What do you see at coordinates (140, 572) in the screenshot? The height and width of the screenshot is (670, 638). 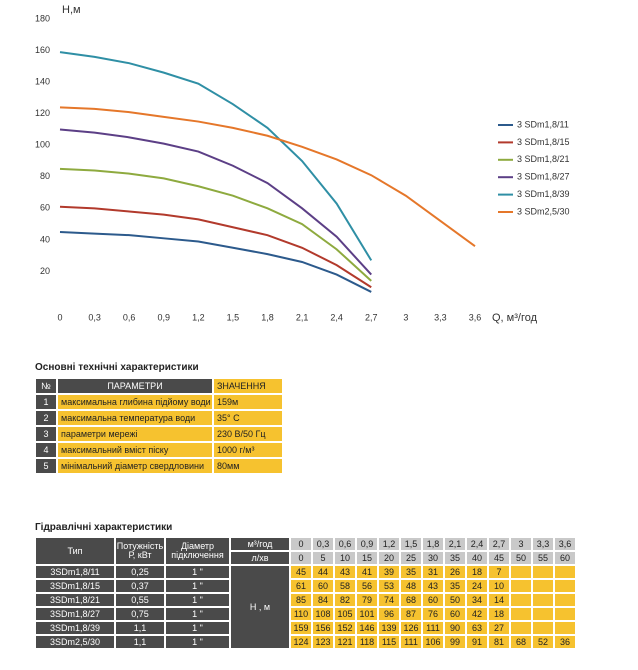 I see `power-cell: 0,25` at bounding box center [140, 572].